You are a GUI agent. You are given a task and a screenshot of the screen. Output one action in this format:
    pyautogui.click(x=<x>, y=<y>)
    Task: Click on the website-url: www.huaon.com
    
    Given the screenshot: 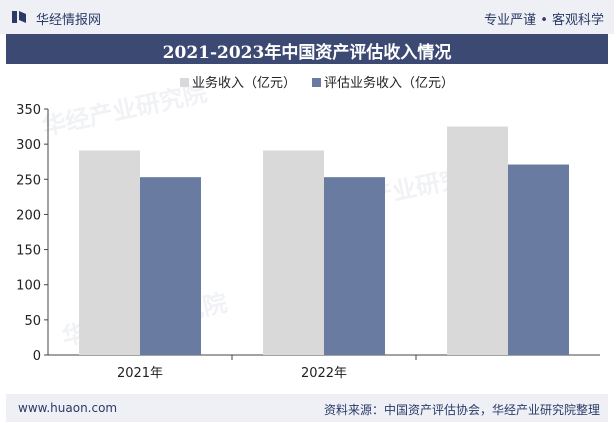 What is the action you would take?
    pyautogui.click(x=68, y=408)
    